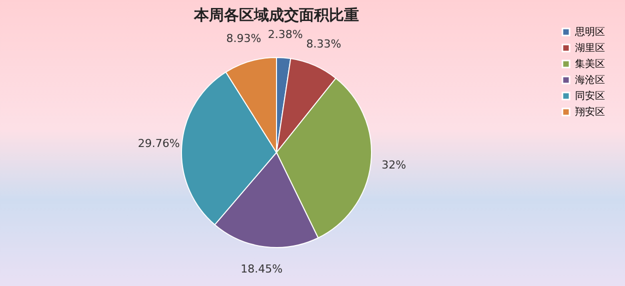 This screenshot has height=286, width=625. I want to click on legend-label: 湖里区, so click(590, 48).